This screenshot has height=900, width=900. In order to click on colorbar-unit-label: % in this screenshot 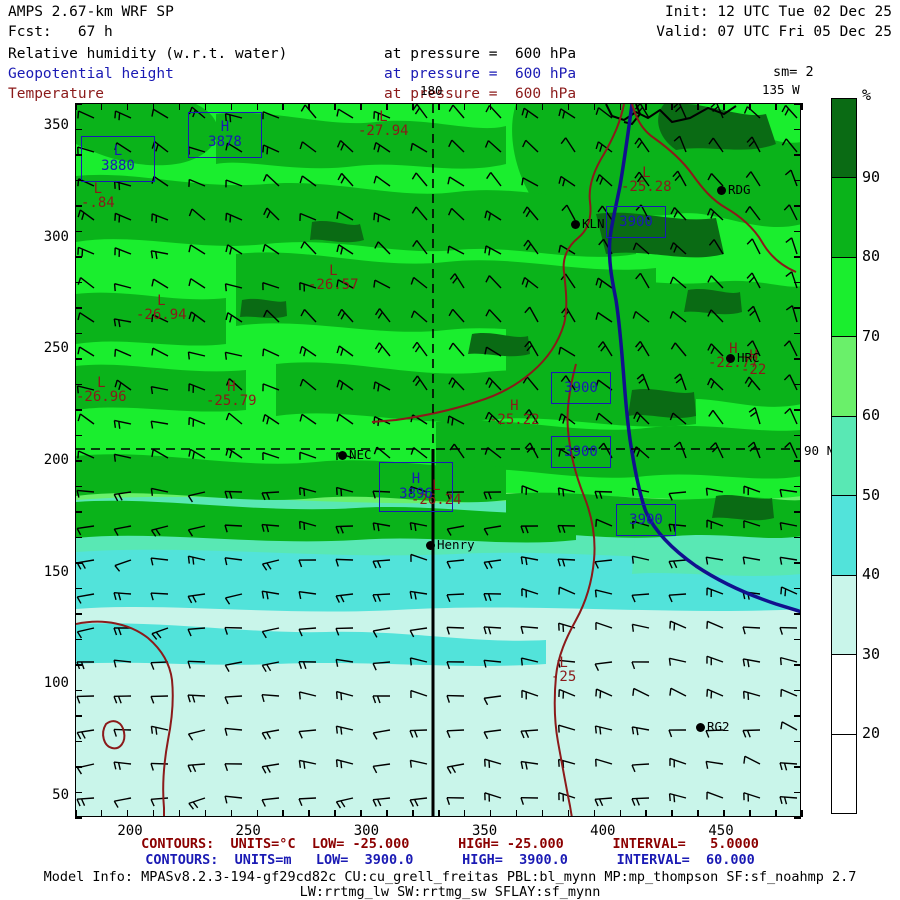, I will do `click(867, 95)`.